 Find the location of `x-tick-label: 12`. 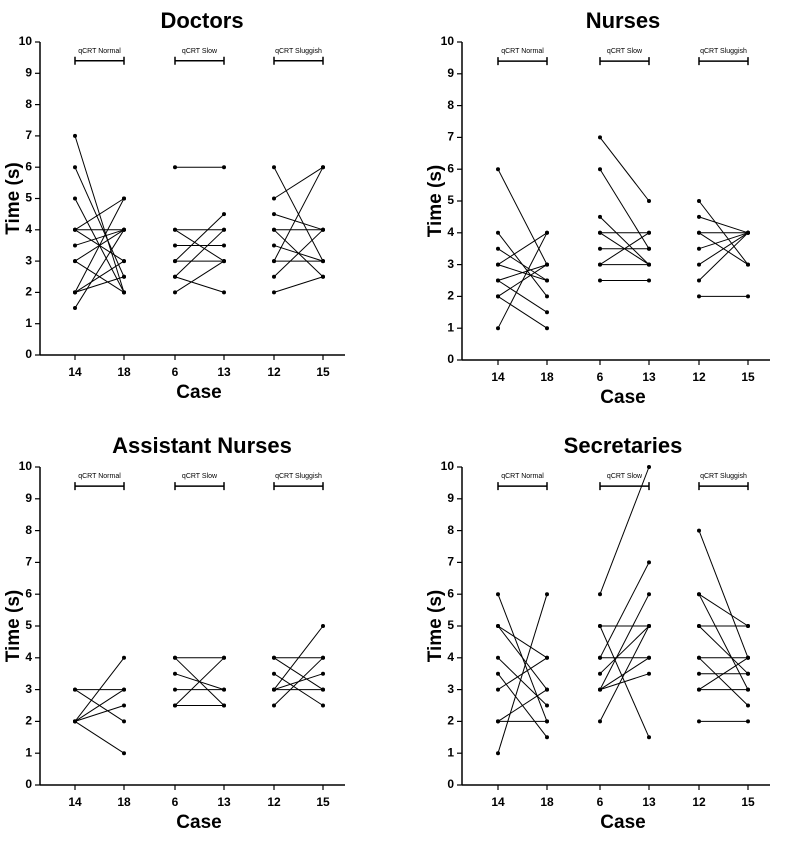

x-tick-label: 12 is located at coordinates (699, 377).